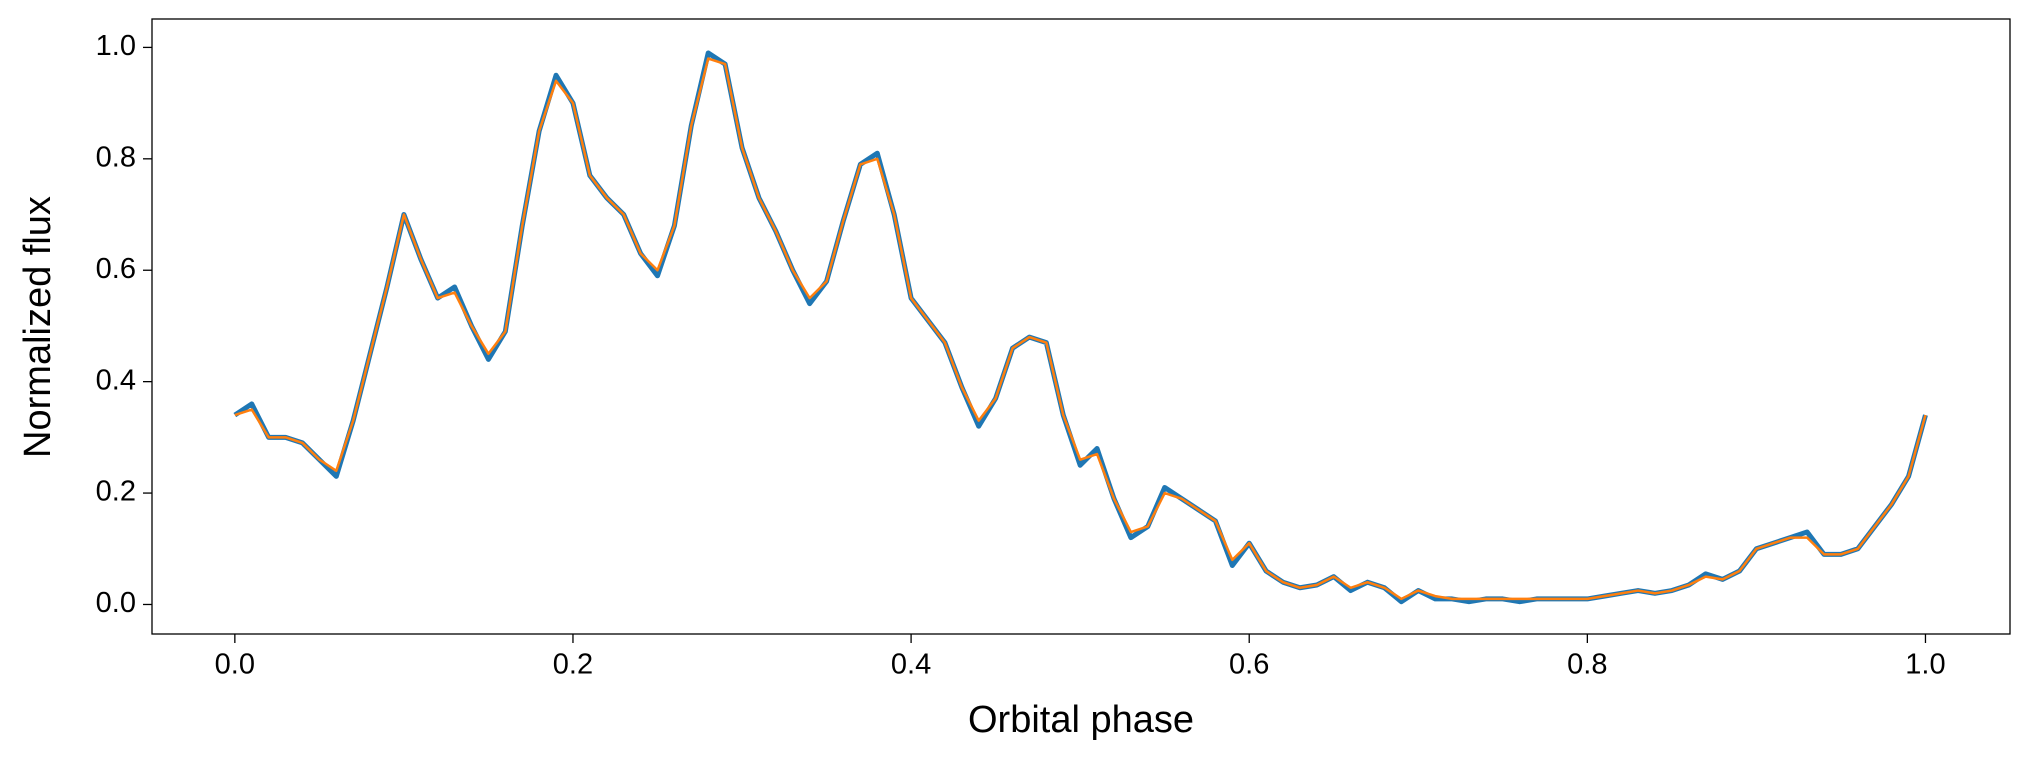 The height and width of the screenshot is (768, 2030). What do you see at coordinates (1249, 665) in the screenshot?
I see `x-tick-label: 0.6` at bounding box center [1249, 665].